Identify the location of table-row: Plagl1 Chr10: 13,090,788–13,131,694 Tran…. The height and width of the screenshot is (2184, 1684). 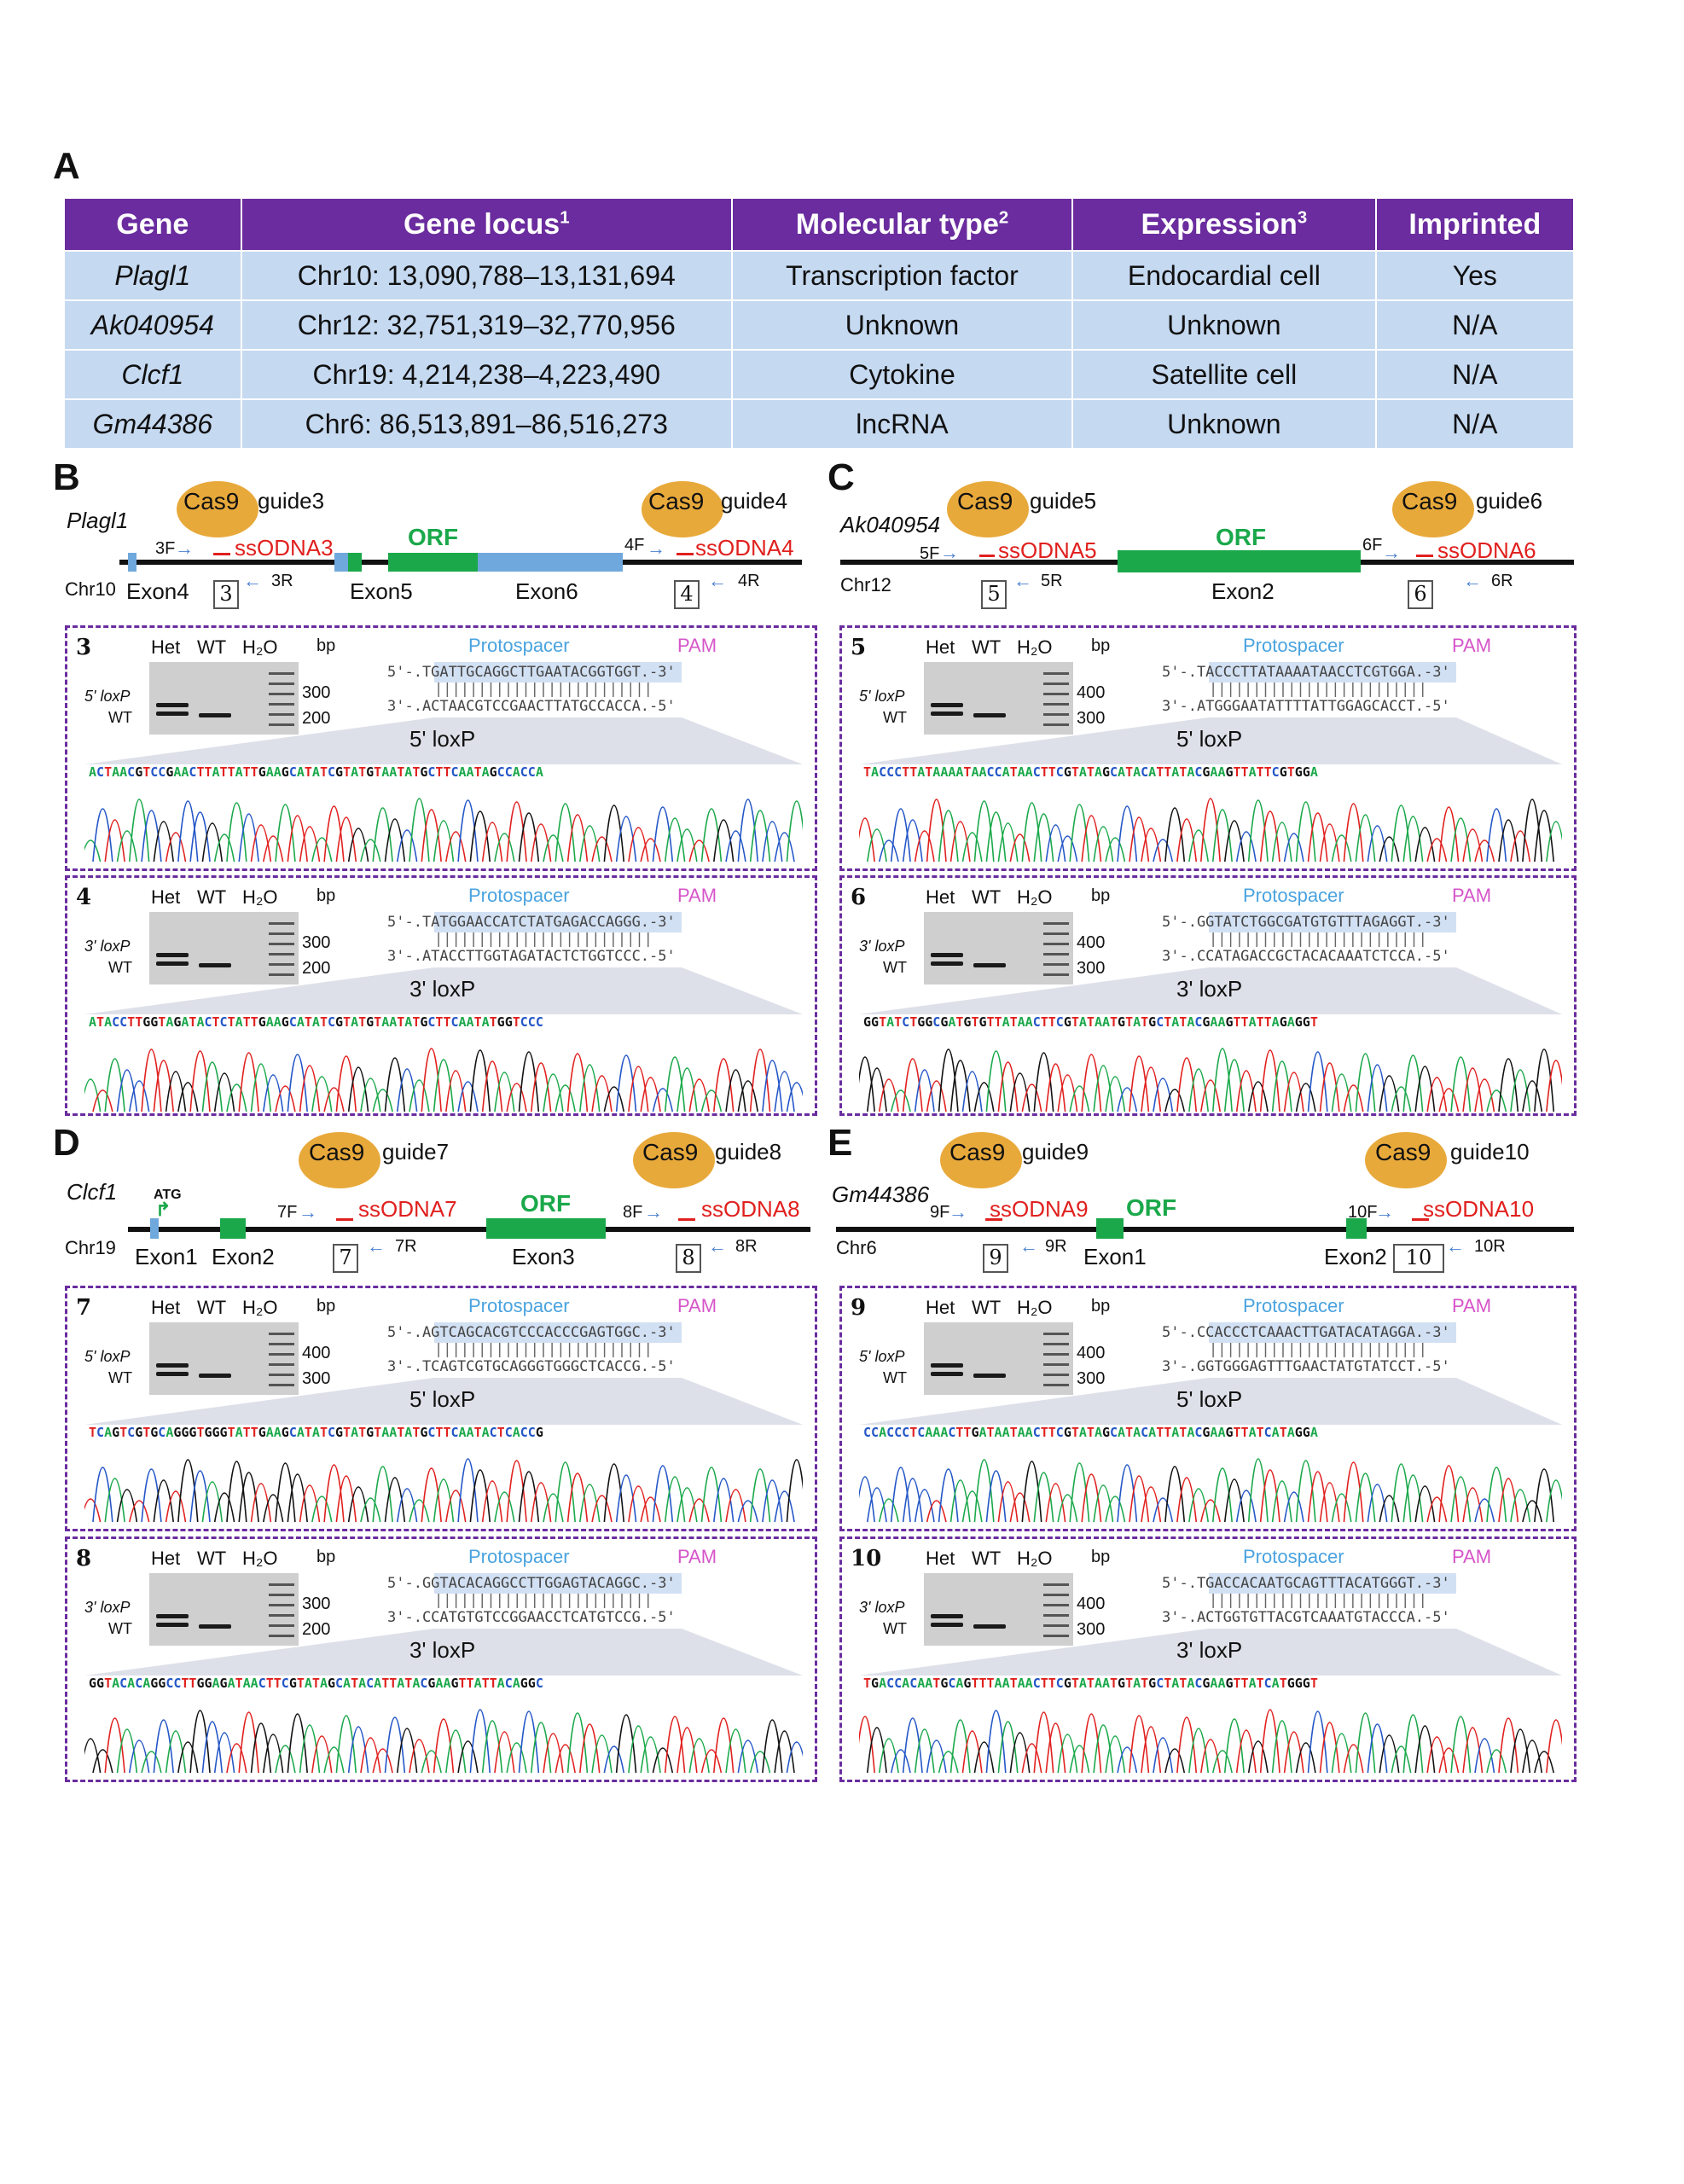
(820, 275).